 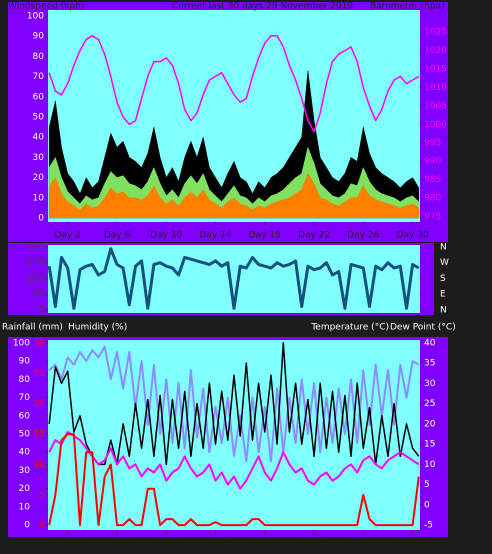 I want to click on y2-tick-label: 20, so click(x=430, y=424).